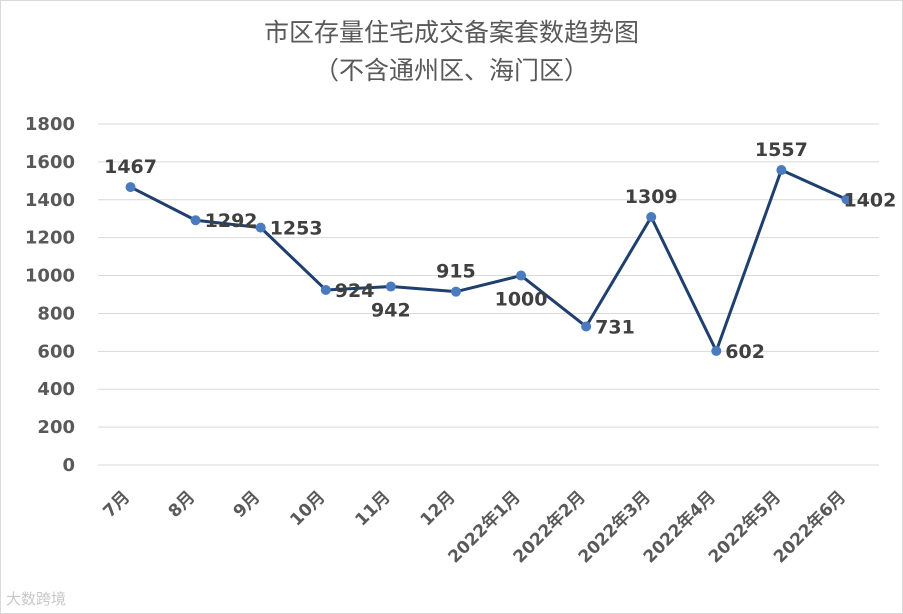 Image resolution: width=903 pixels, height=614 pixels. Describe the element at coordinates (50, 276) in the screenshot. I see `y-tick-label: 1000` at that location.